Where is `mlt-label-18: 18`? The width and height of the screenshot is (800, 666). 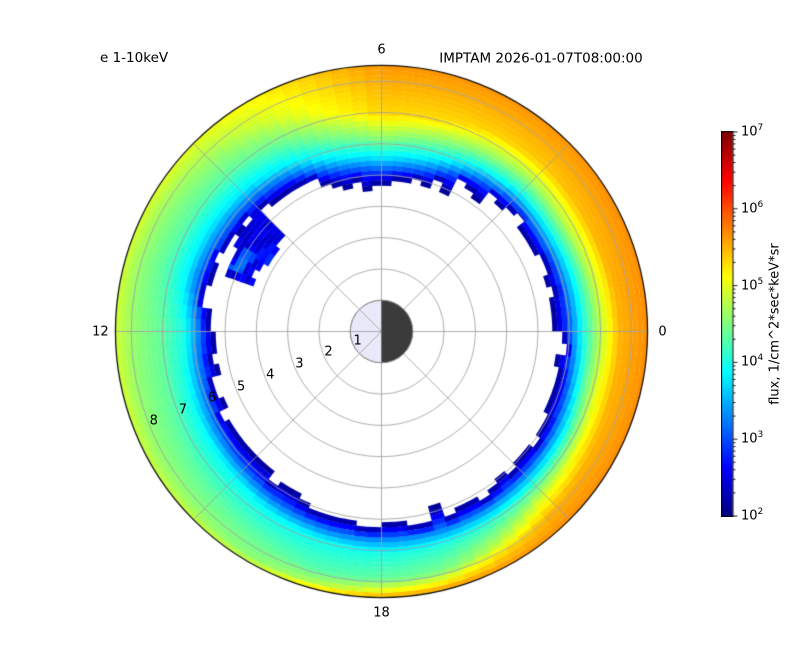
mlt-label-18: 18 is located at coordinates (381, 613).